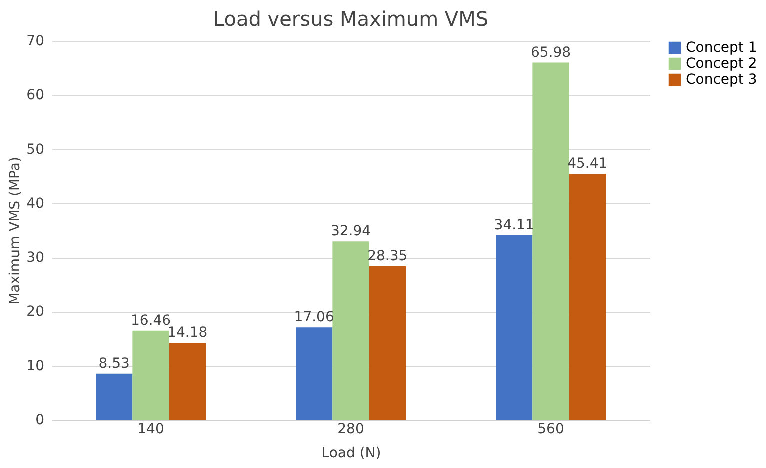  Describe the element at coordinates (551, 430) in the screenshot. I see `x-tick-label: 560` at that location.